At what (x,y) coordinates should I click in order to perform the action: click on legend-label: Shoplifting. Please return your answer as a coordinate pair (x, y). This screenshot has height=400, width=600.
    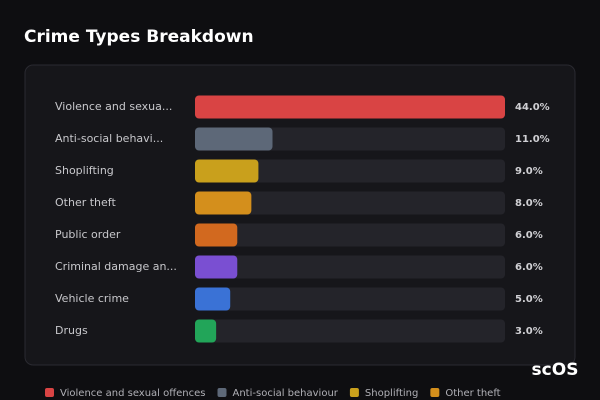
    Looking at the image, I should click on (391, 393).